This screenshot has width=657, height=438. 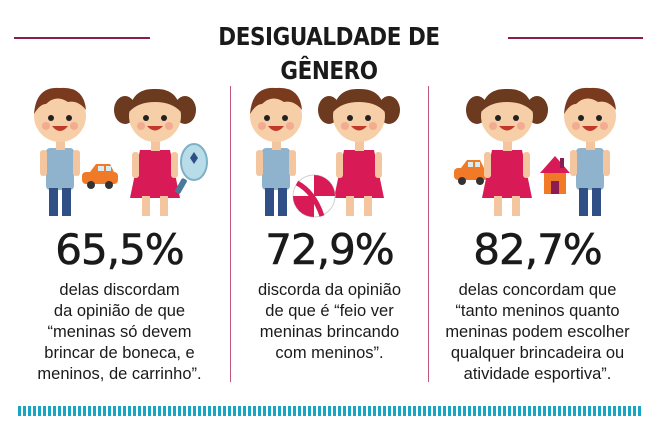 I want to click on panel-1-illustration, so click(x=121, y=151).